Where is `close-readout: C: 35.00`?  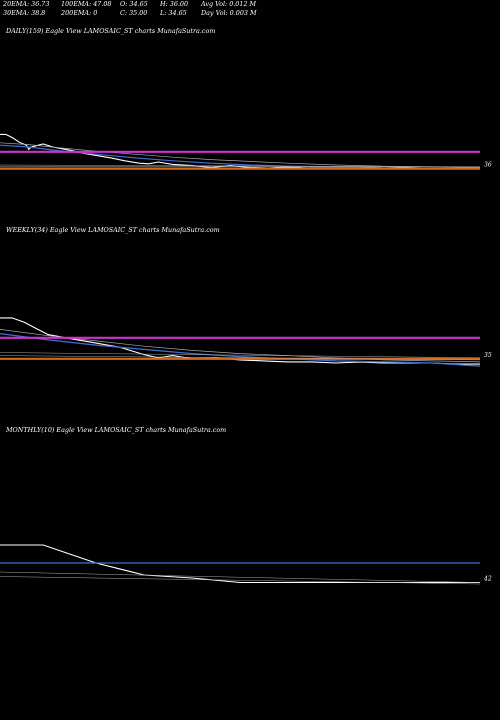
close-readout: C: 35.00 is located at coordinates (134, 13).